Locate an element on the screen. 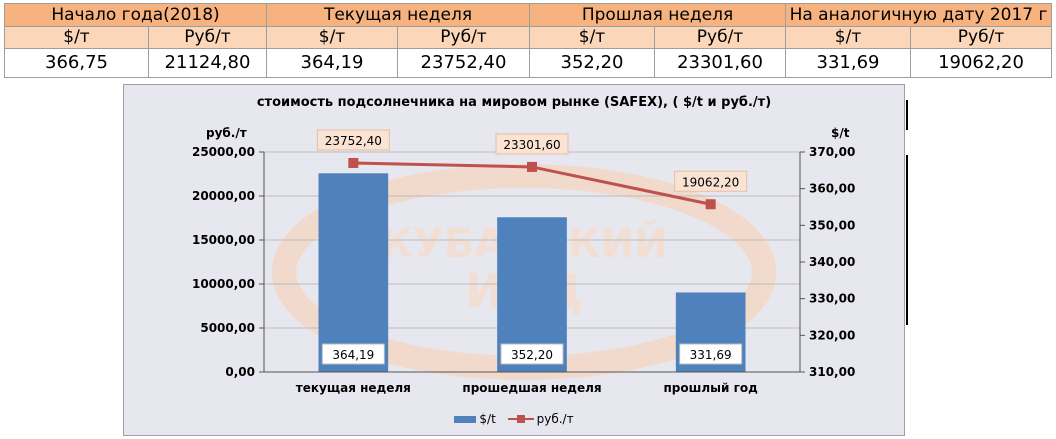 This screenshot has height=439, width=1056. legend-label: руб./т is located at coordinates (555, 418).